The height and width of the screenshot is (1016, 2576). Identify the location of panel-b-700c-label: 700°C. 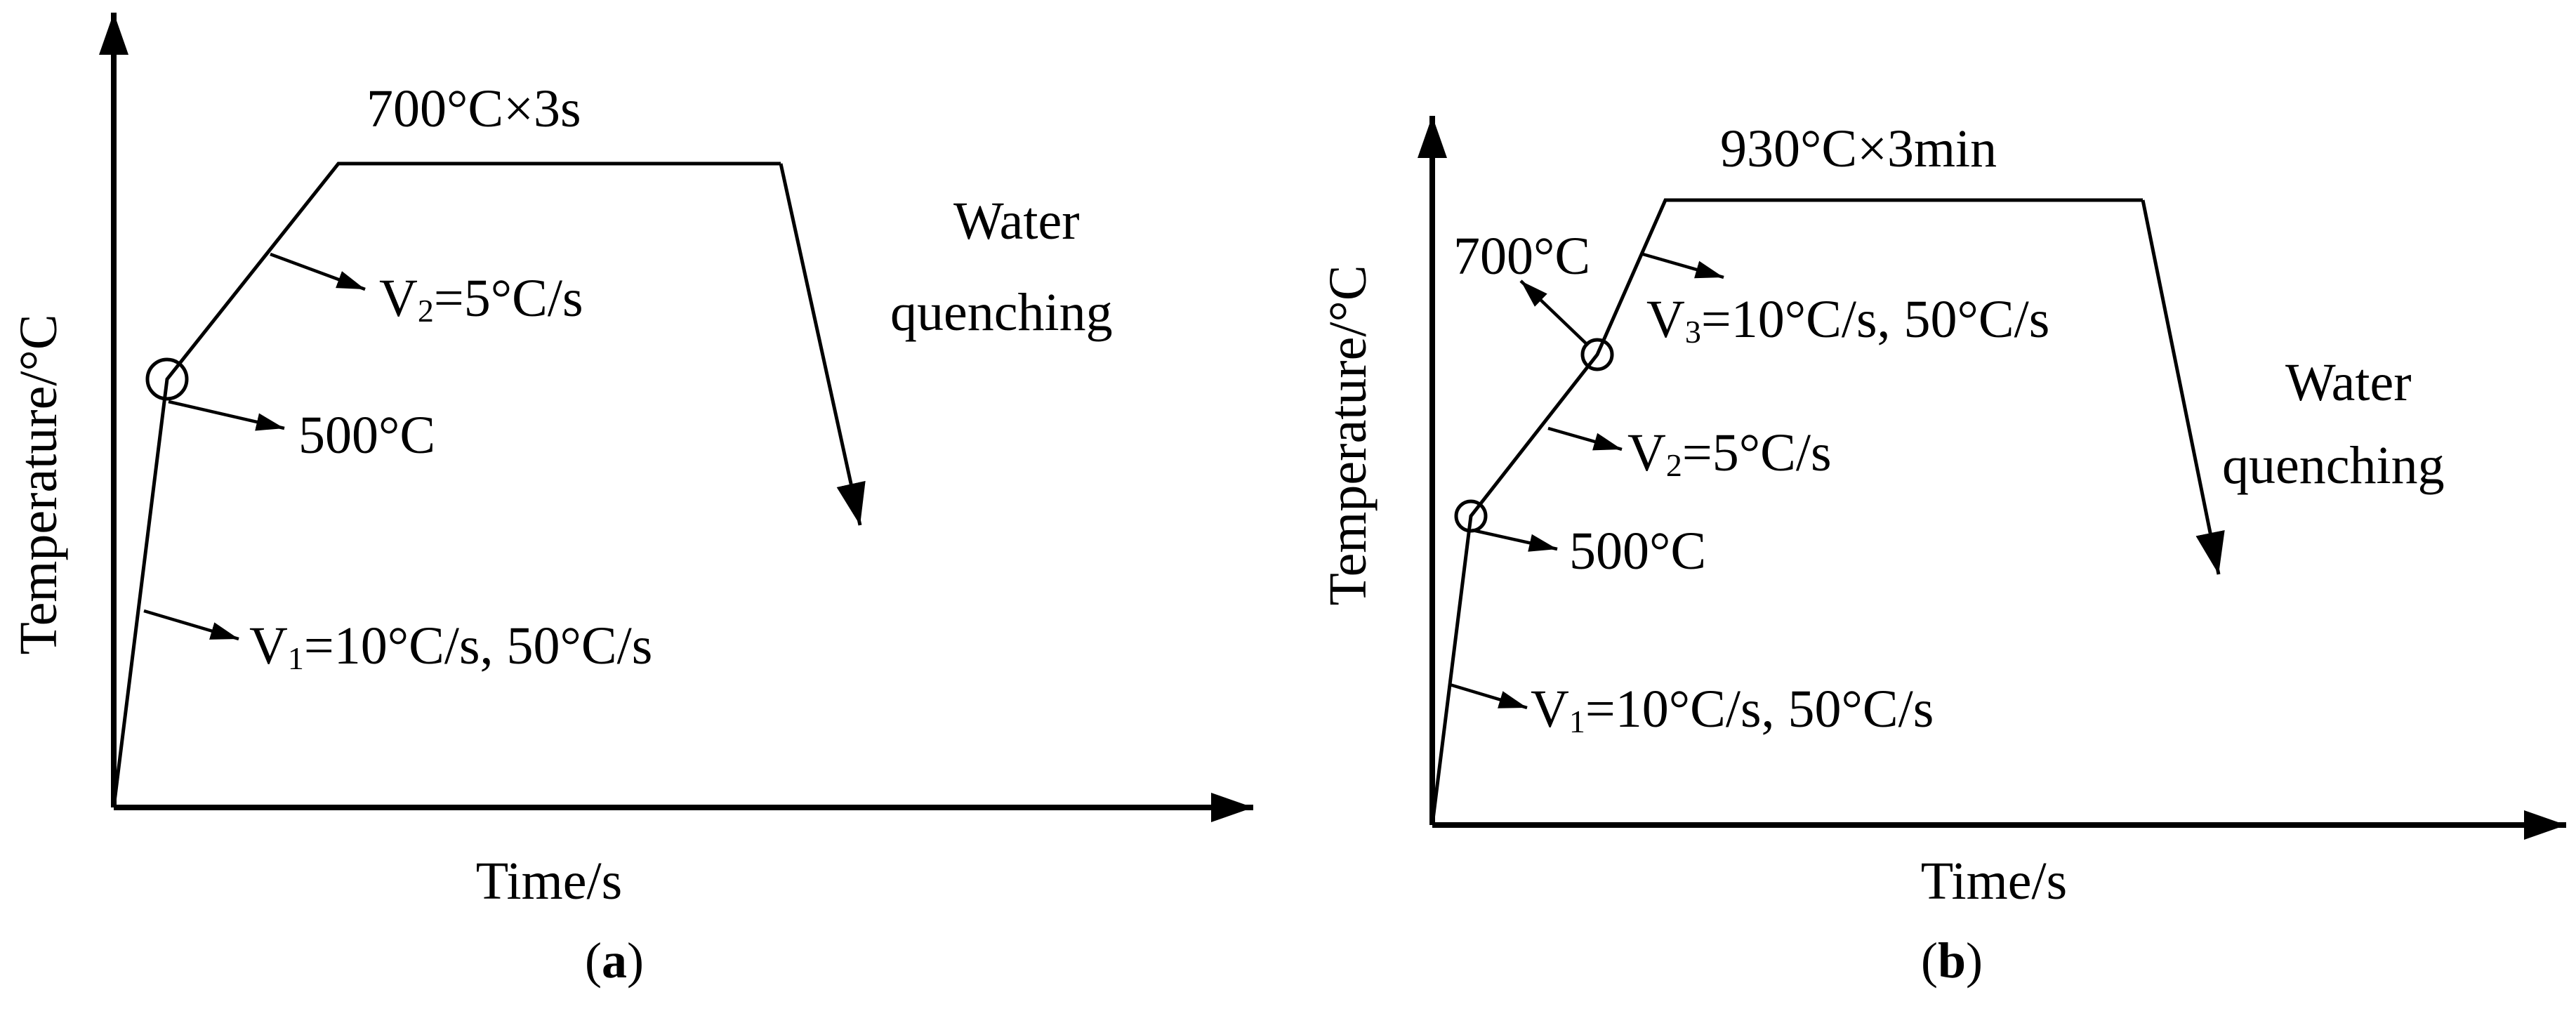
(1521, 256).